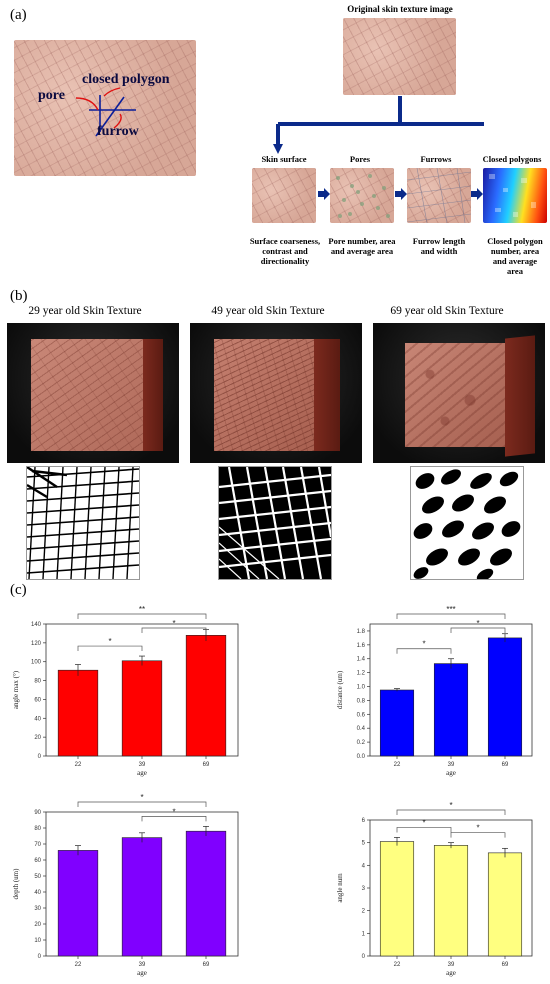  Describe the element at coordinates (361, 632) in the screenshot. I see `y-tick-label: 1.8` at that location.